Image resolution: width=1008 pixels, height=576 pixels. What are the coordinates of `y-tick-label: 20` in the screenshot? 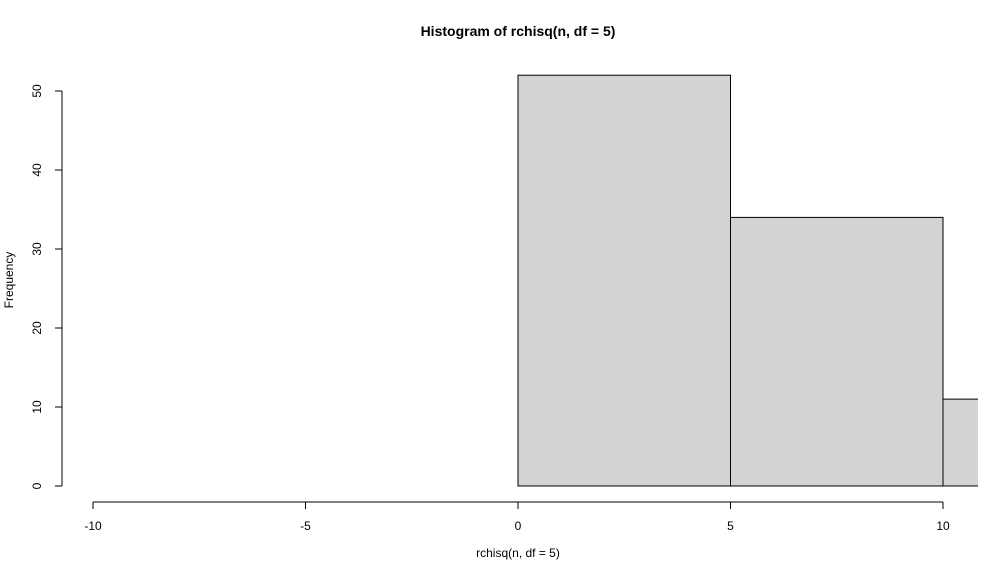 It's located at (37, 328).